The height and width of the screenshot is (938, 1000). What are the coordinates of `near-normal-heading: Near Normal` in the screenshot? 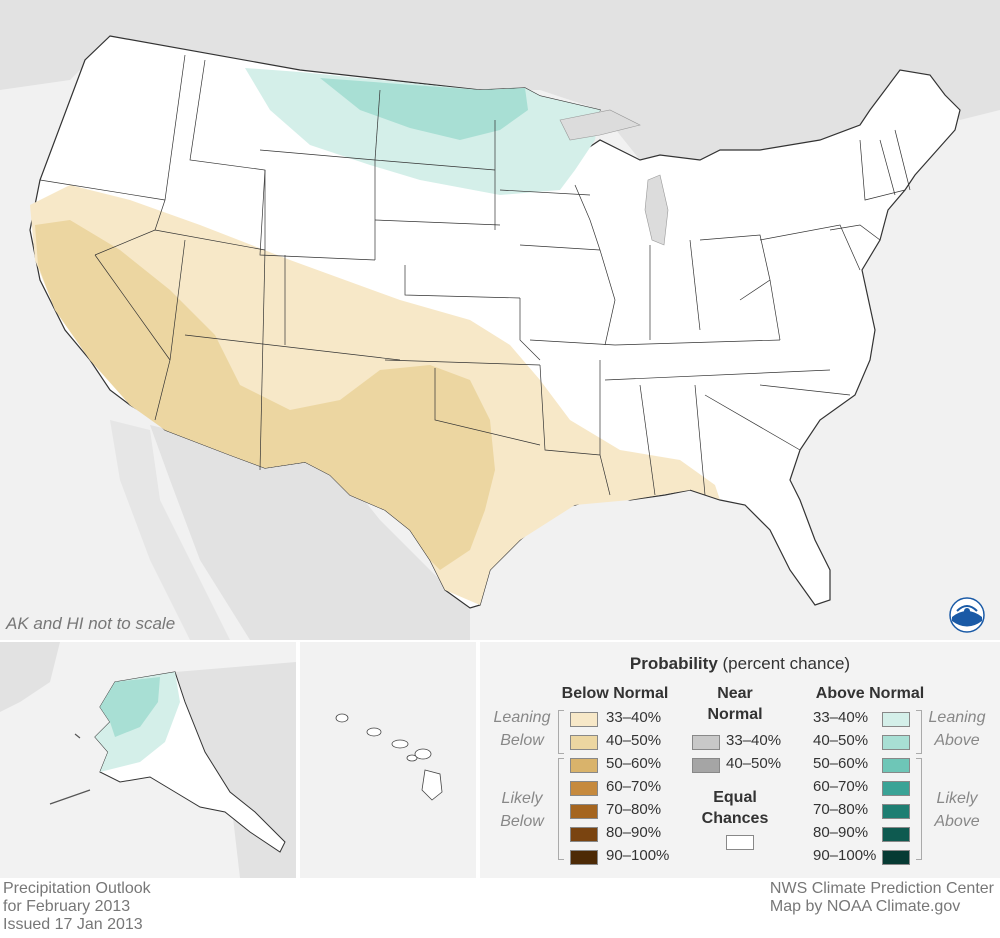 It's located at (735, 704).